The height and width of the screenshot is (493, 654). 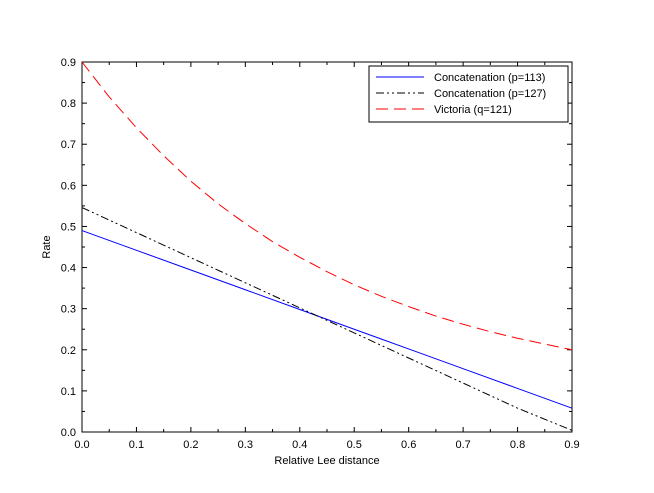 I want to click on x-tick-label: 0.1, so click(x=136, y=445).